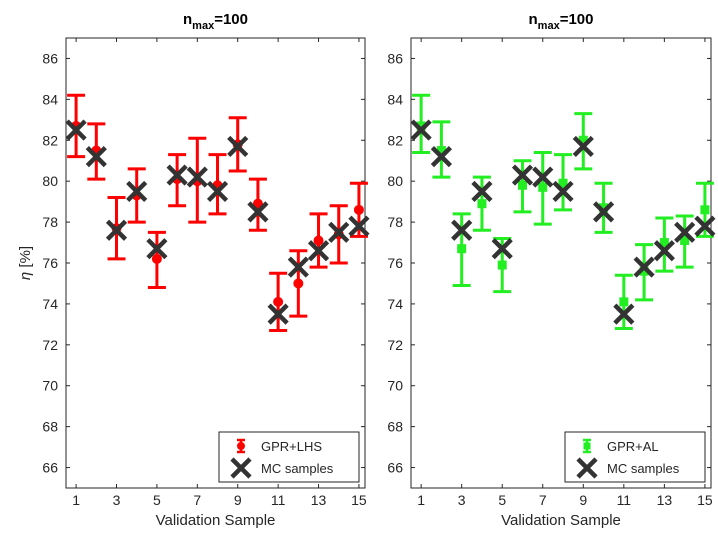  What do you see at coordinates (635, 457) in the screenshot?
I see `legend: GPR+AL MC samples` at bounding box center [635, 457].